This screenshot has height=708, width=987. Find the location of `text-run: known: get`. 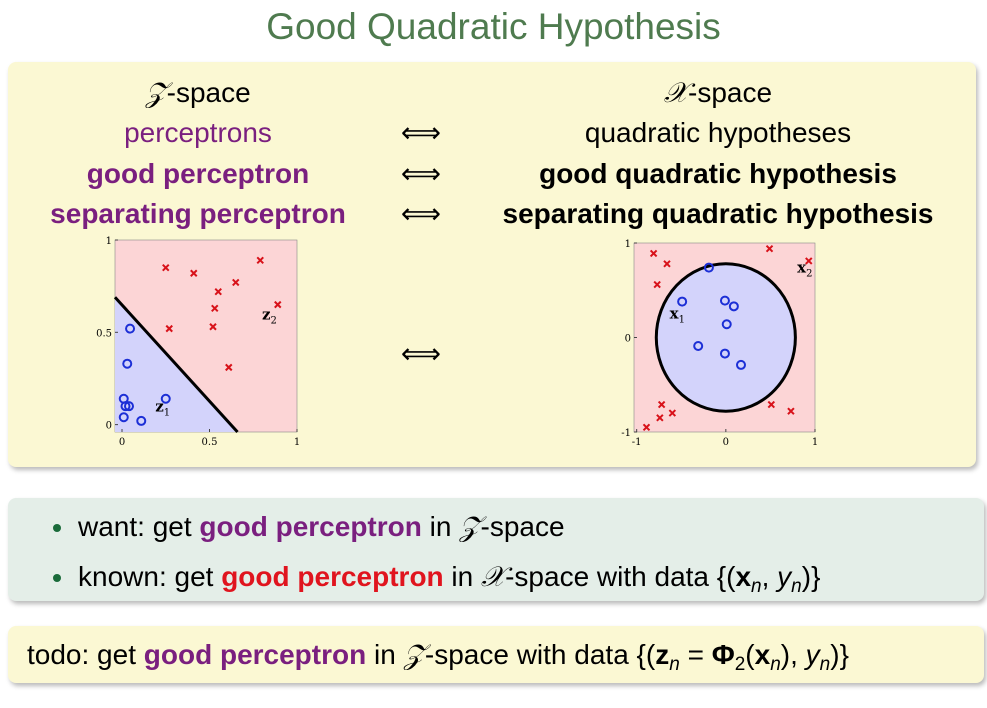

text-run: known: get is located at coordinates (150, 576).